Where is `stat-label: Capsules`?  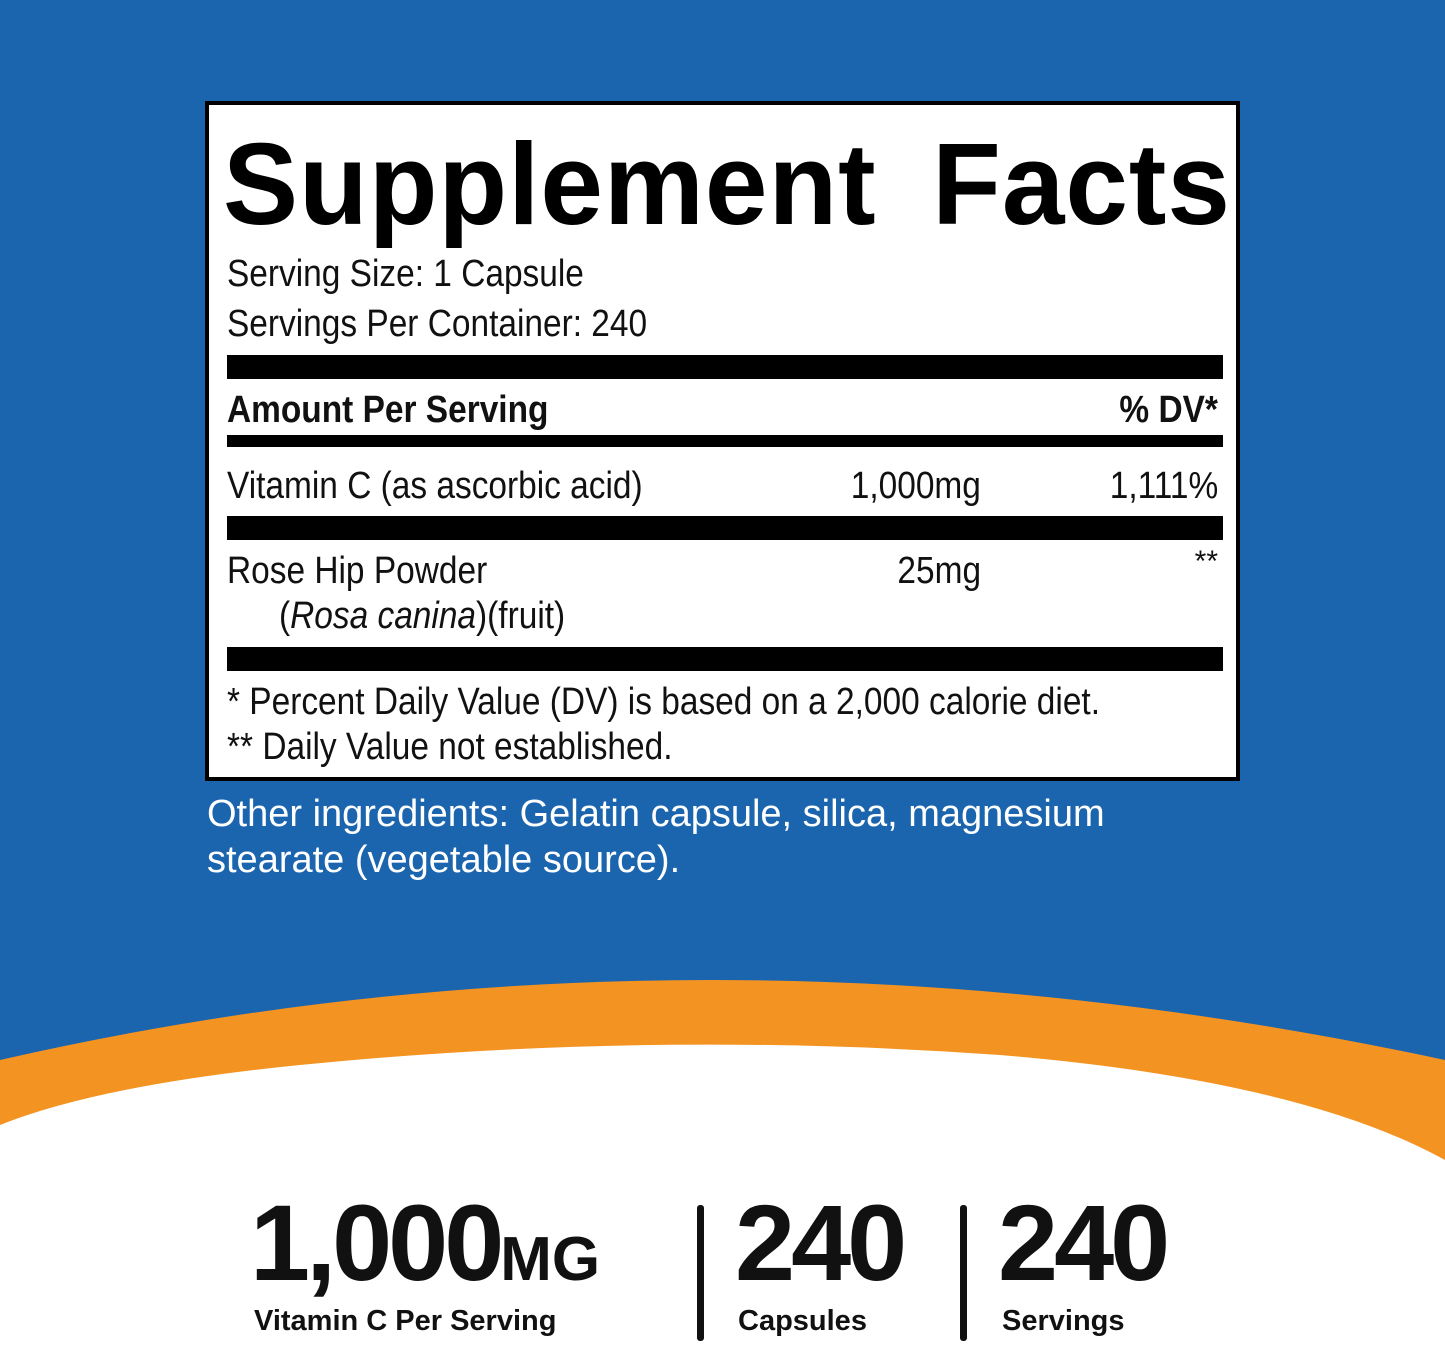
stat-label: Capsules is located at coordinates (802, 1321).